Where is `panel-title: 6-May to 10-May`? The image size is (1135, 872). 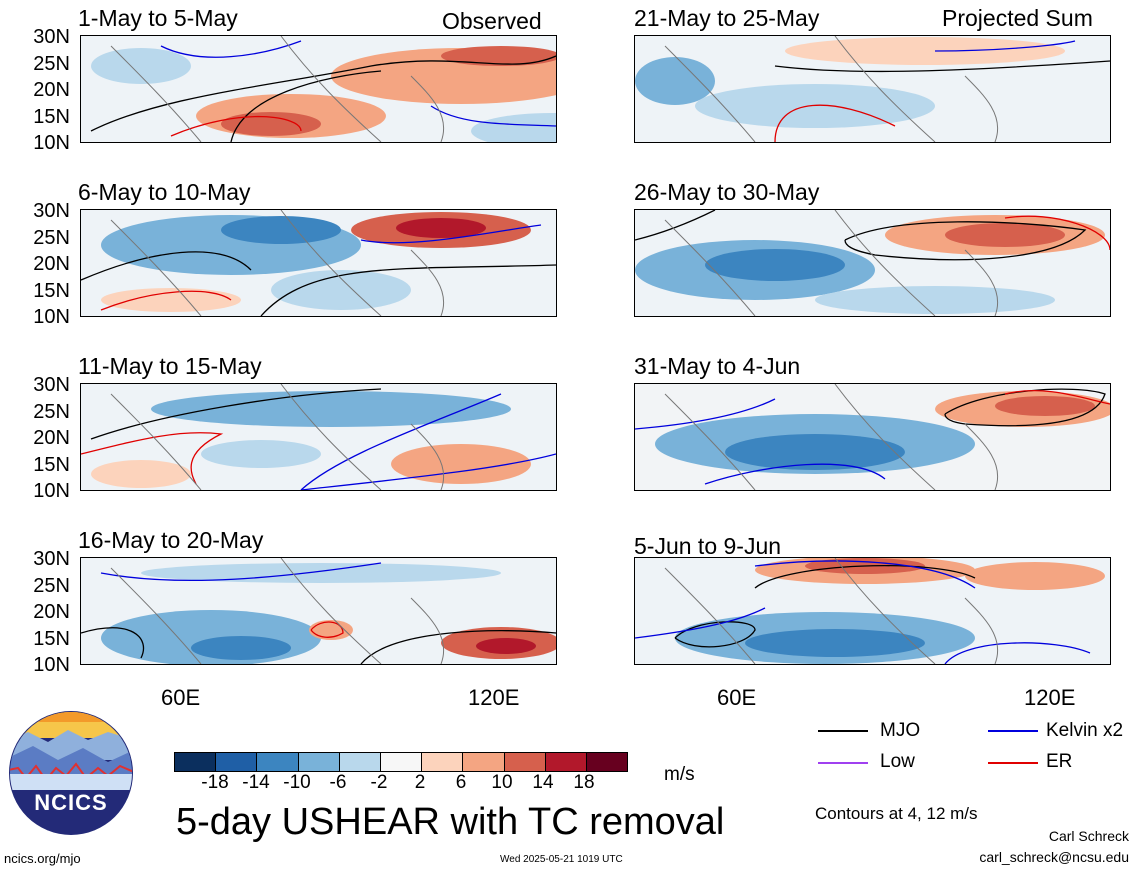 panel-title: 6-May to 10-May is located at coordinates (164, 192).